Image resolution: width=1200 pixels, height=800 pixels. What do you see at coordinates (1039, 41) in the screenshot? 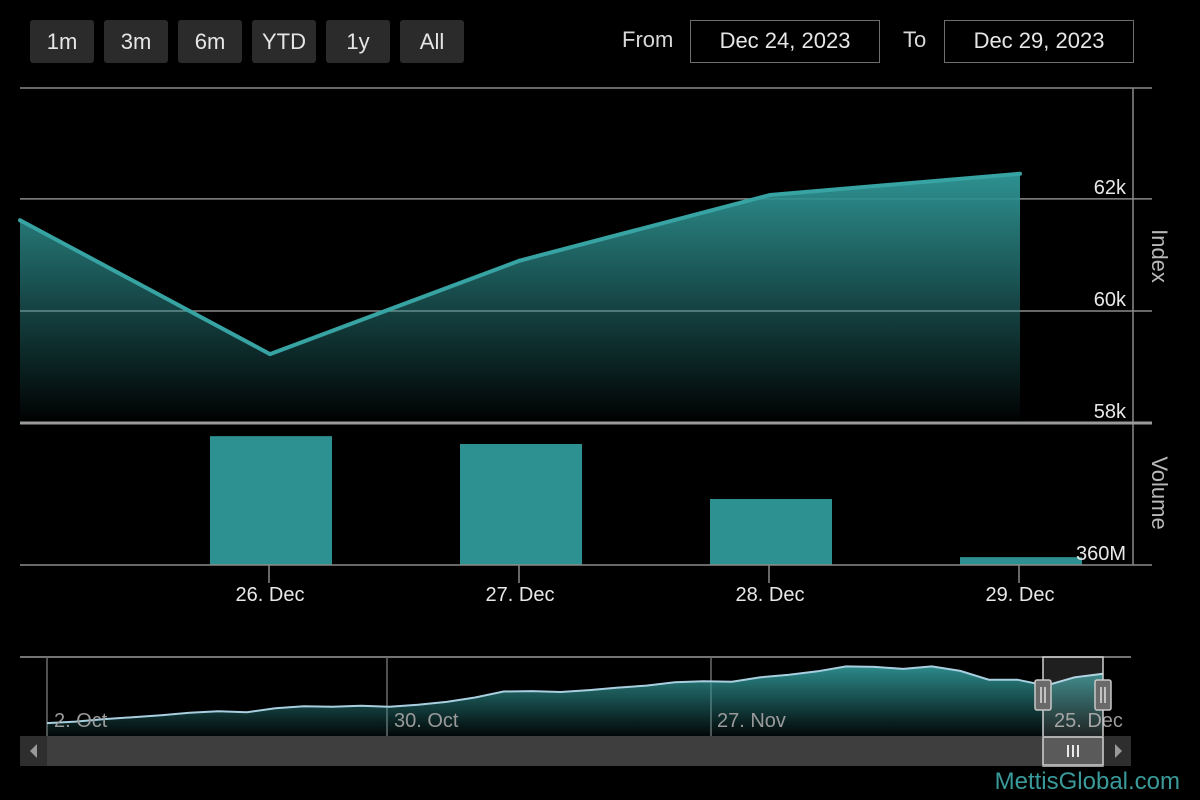
I see `to-date-input: Dec 29, 2023` at bounding box center [1039, 41].